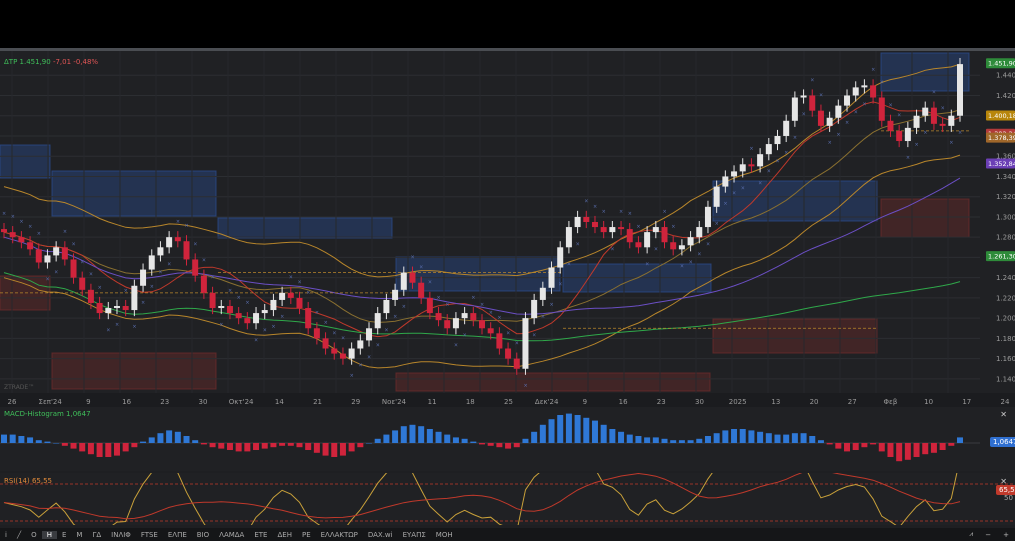 This screenshot has width=1015, height=541. Describe the element at coordinates (6, 534) in the screenshot. I see `toolbar-item: i` at that location.